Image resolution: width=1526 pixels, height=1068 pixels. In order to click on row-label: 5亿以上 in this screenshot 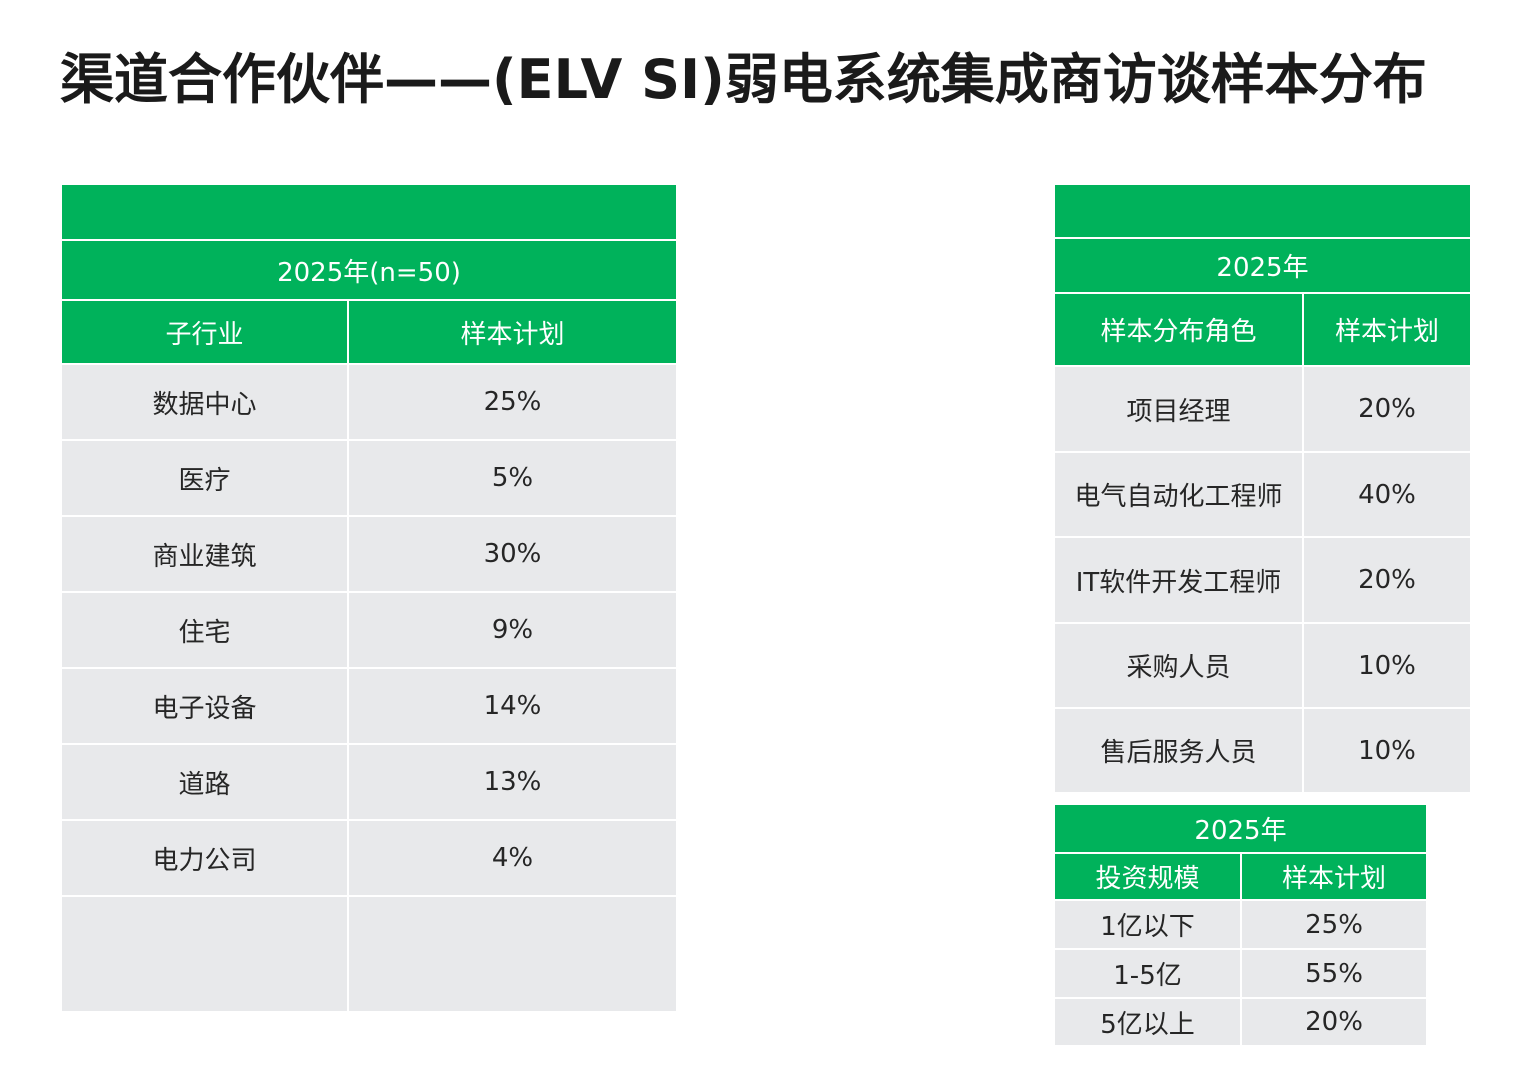, I will do `click(1147, 1022)`.